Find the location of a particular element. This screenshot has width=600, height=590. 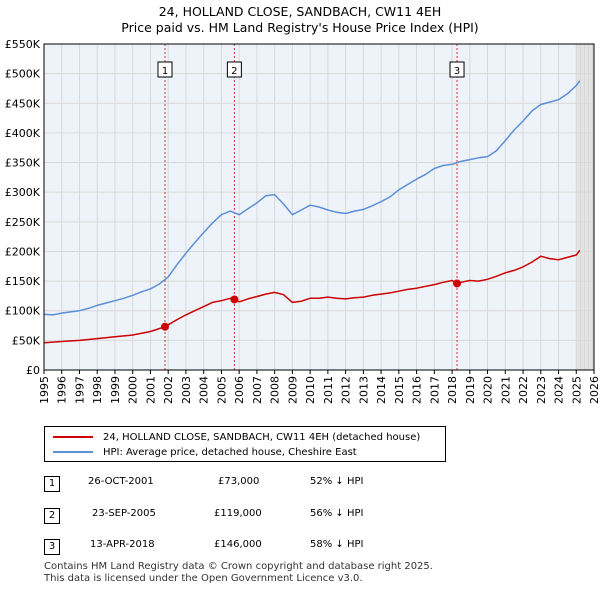

x-tick-label: 2011 is located at coordinates (328, 390).